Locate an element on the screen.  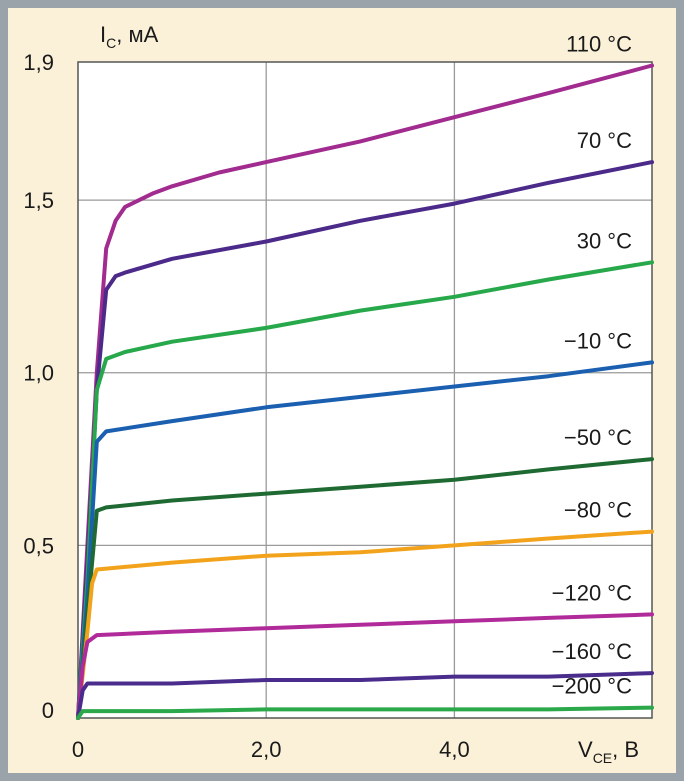
series-label: −120 °C is located at coordinates (592, 592).